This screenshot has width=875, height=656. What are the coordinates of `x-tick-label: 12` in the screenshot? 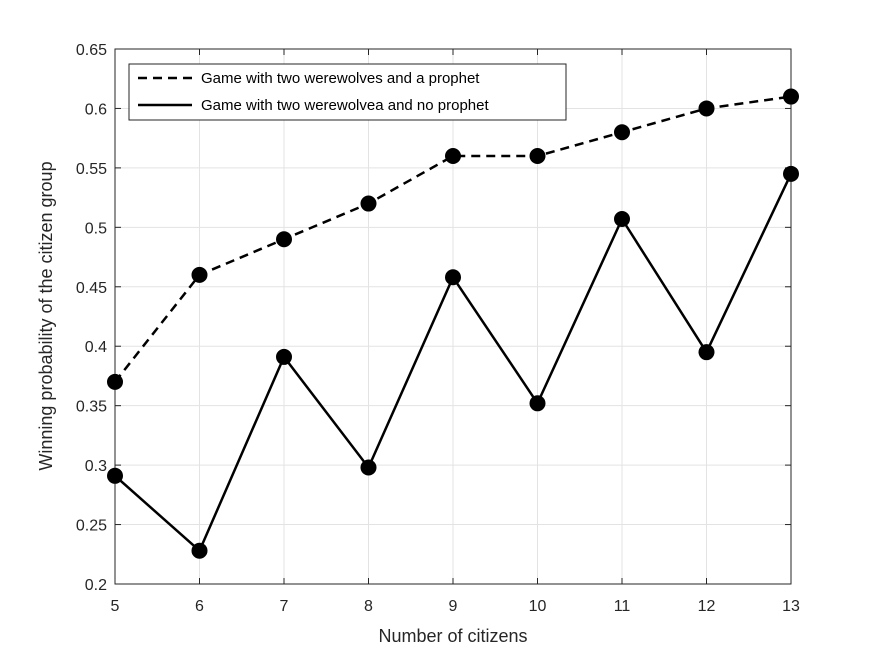 It's located at (707, 606).